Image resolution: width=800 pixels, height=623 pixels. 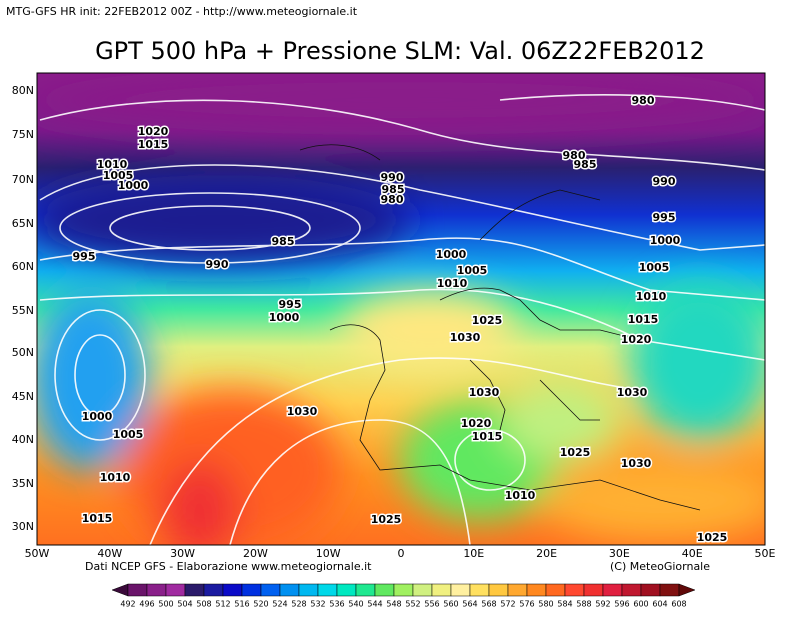 I want to click on longitude-label: 50E, so click(x=765, y=553).